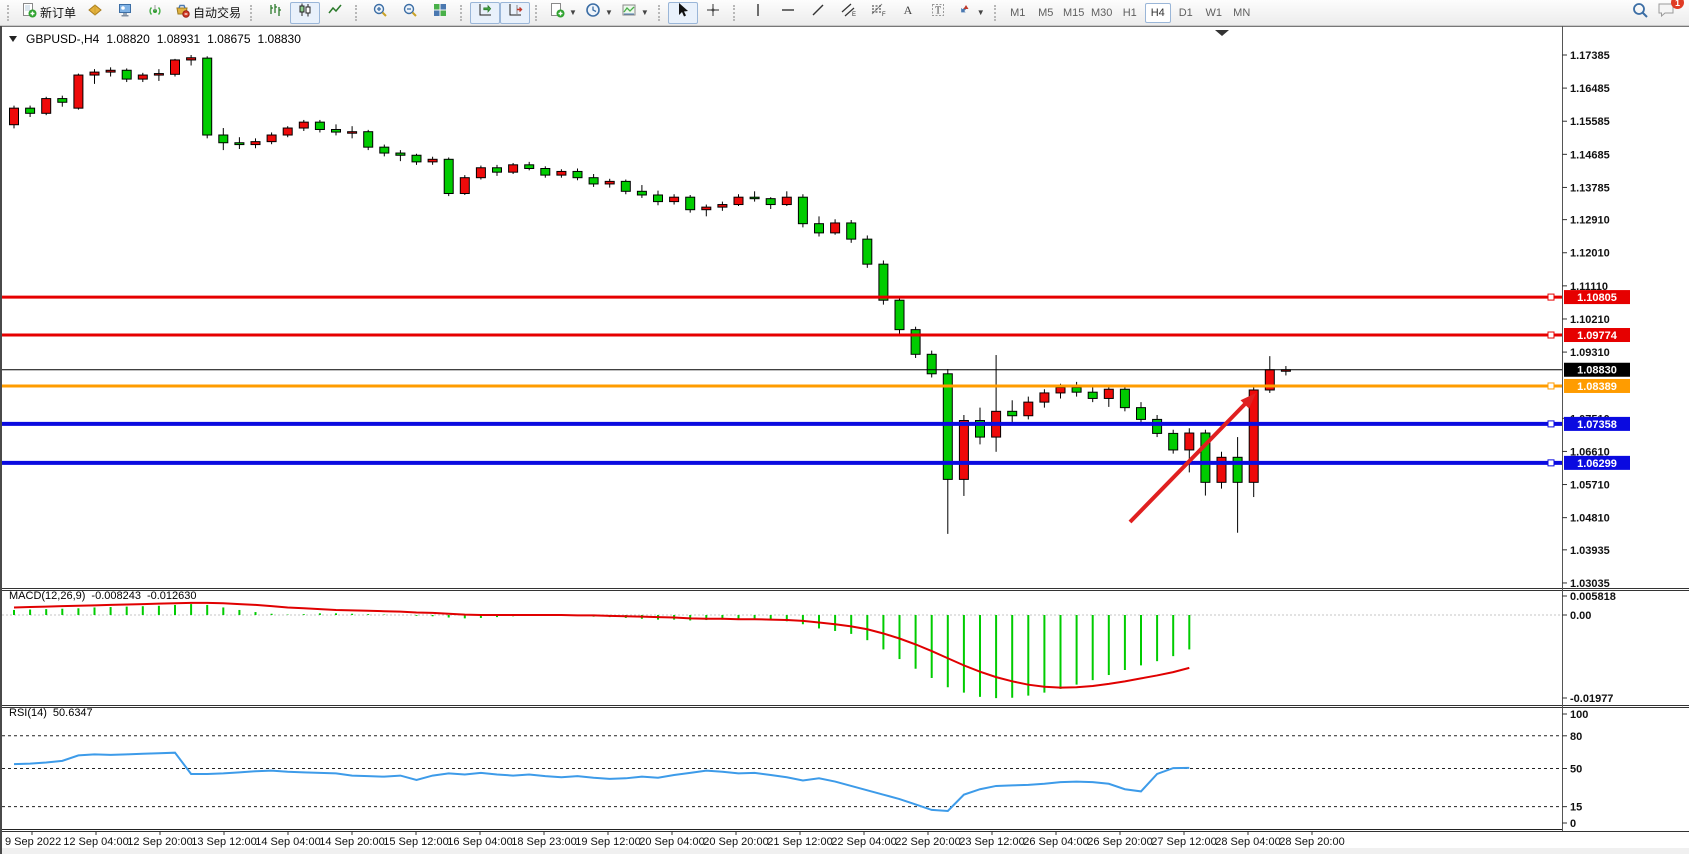  Describe the element at coordinates (563, 13) in the screenshot. I see `indicators-button: ▼` at that location.